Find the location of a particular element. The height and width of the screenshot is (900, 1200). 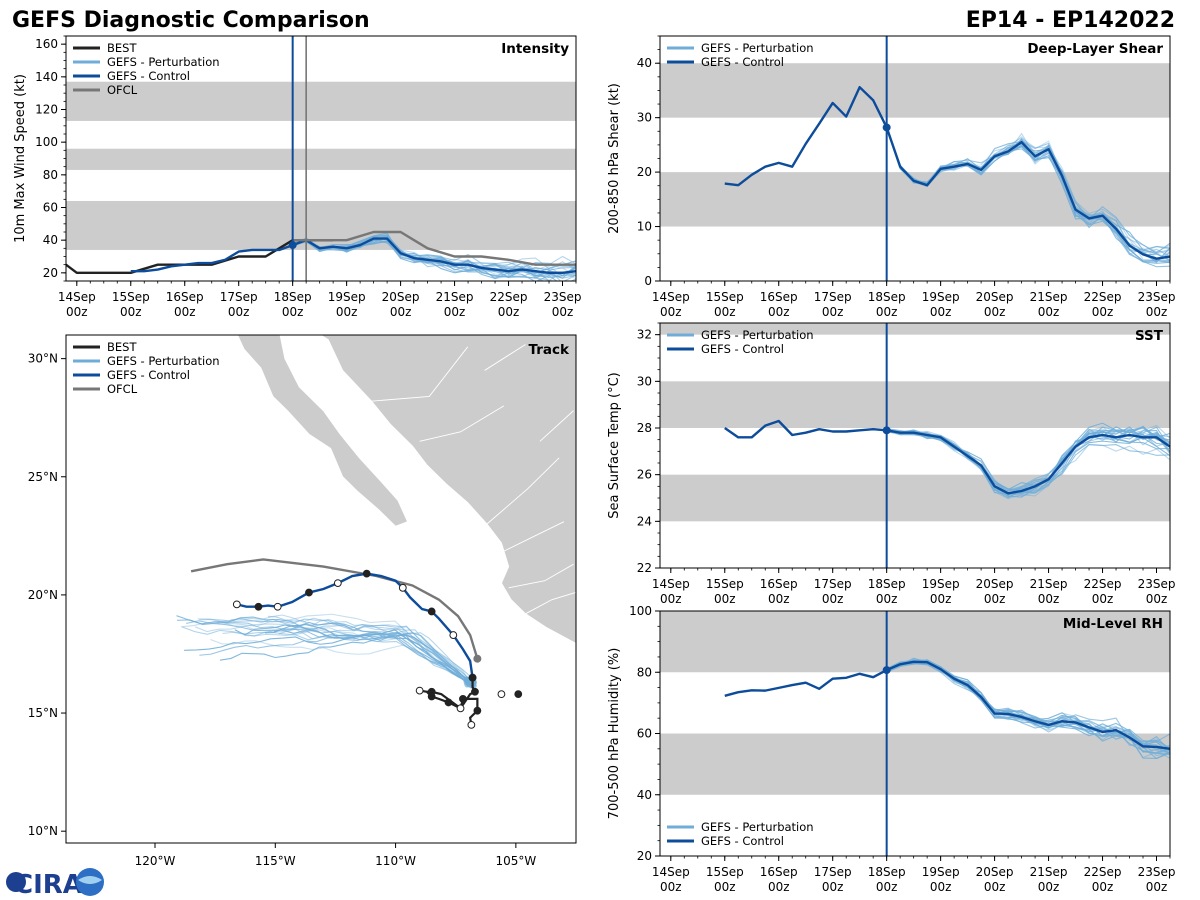

lat-tick-label: 15°N is located at coordinates (43, 713).